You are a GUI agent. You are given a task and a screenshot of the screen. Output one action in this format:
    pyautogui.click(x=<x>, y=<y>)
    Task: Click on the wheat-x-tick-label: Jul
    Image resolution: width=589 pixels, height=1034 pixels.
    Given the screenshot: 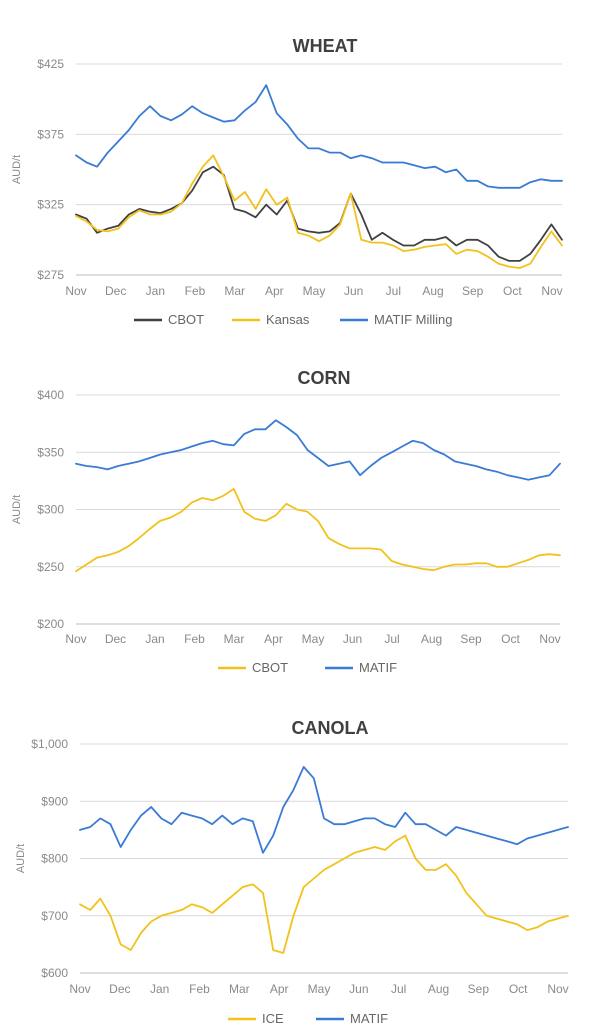 What is the action you would take?
    pyautogui.click(x=393, y=291)
    